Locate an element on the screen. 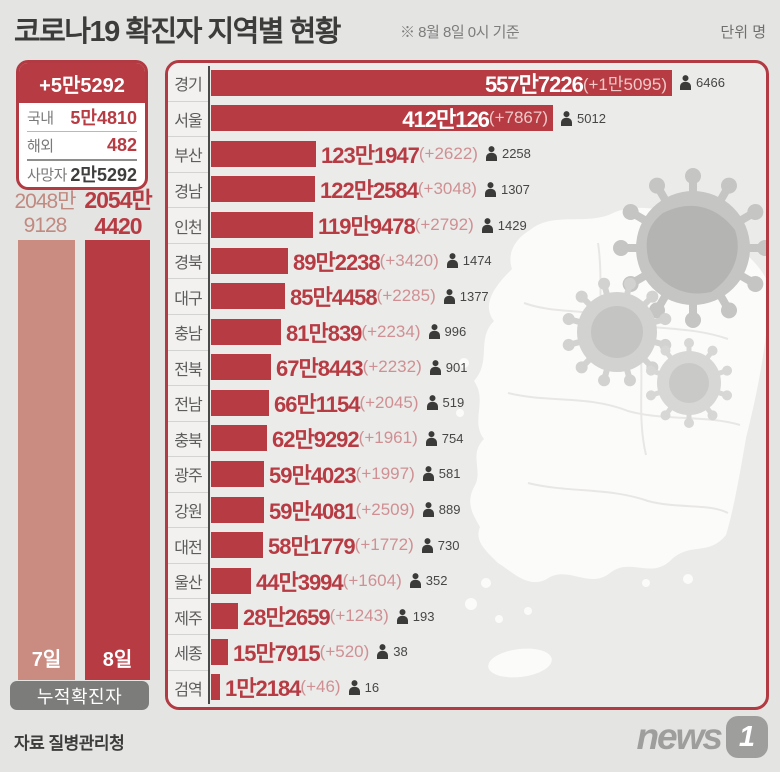 The height and width of the screenshot is (772, 780). imported-value: 482 is located at coordinates (121, 145).